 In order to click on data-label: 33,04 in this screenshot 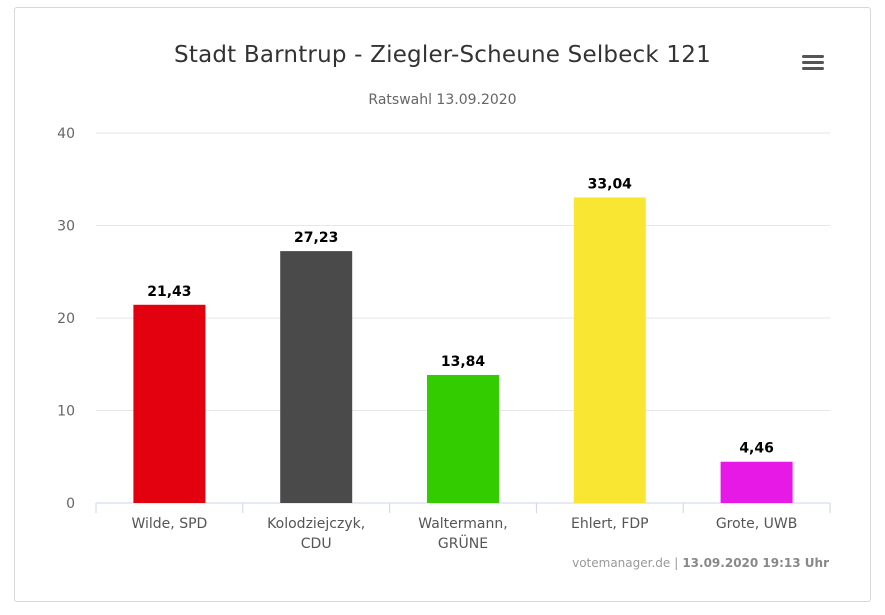, I will do `click(610, 184)`.